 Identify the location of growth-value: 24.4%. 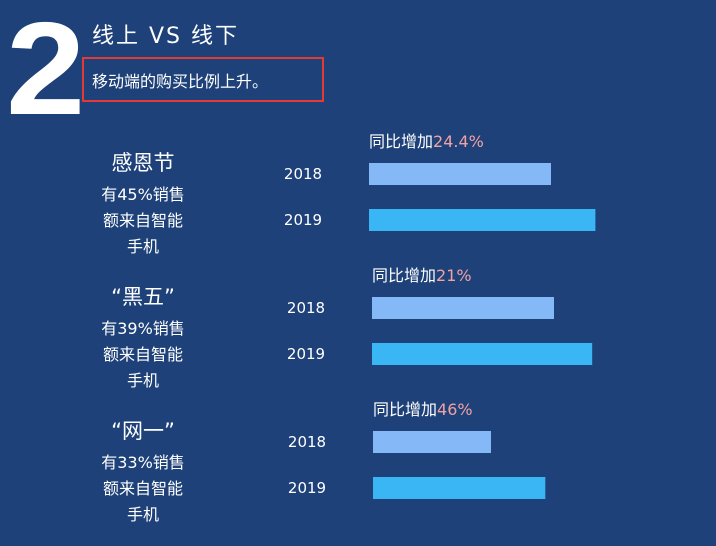
(458, 141).